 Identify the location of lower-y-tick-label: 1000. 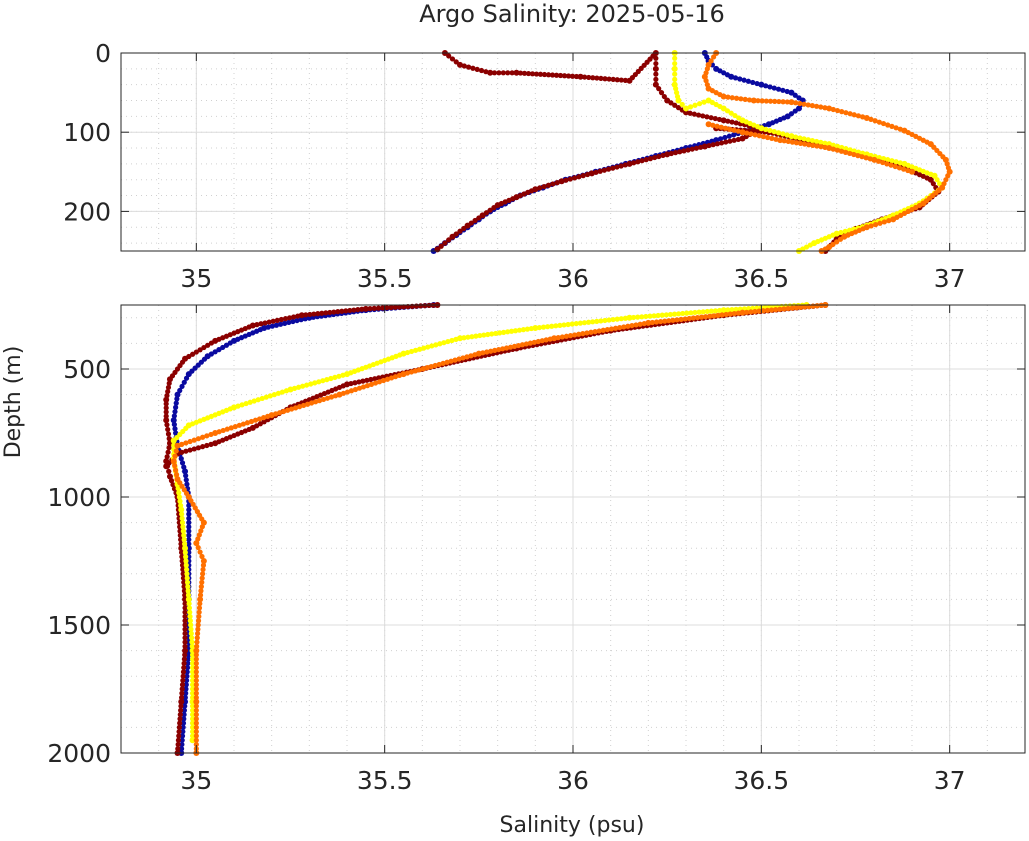
(79, 497).